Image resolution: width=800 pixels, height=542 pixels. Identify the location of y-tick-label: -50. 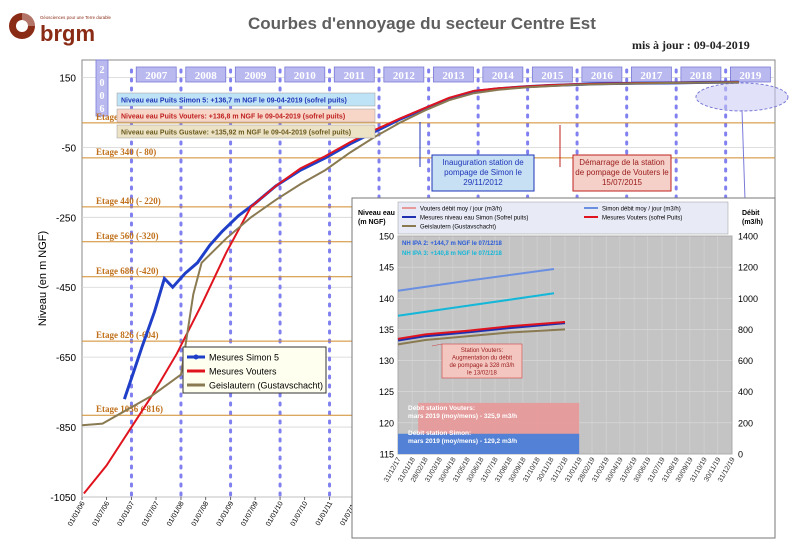
(69, 148).